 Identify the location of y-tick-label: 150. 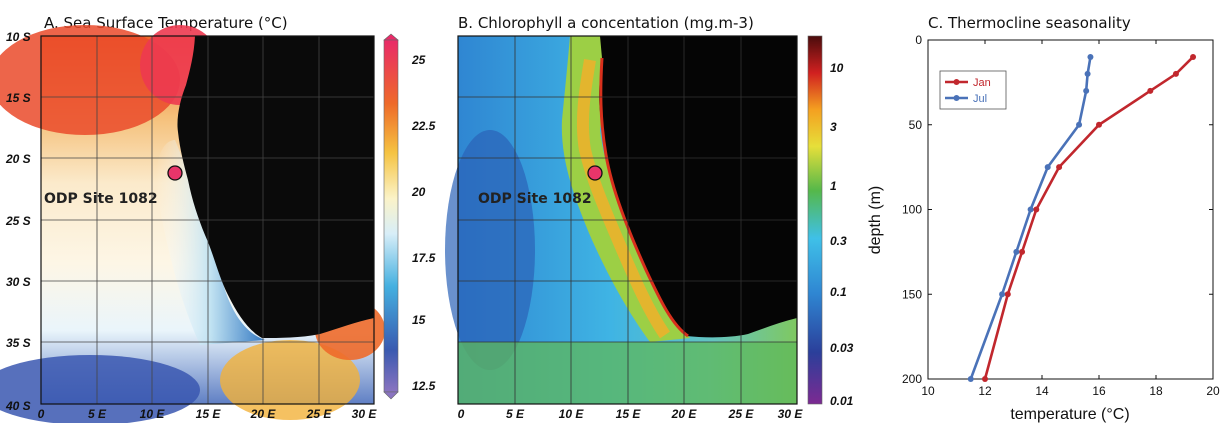
(912, 294).